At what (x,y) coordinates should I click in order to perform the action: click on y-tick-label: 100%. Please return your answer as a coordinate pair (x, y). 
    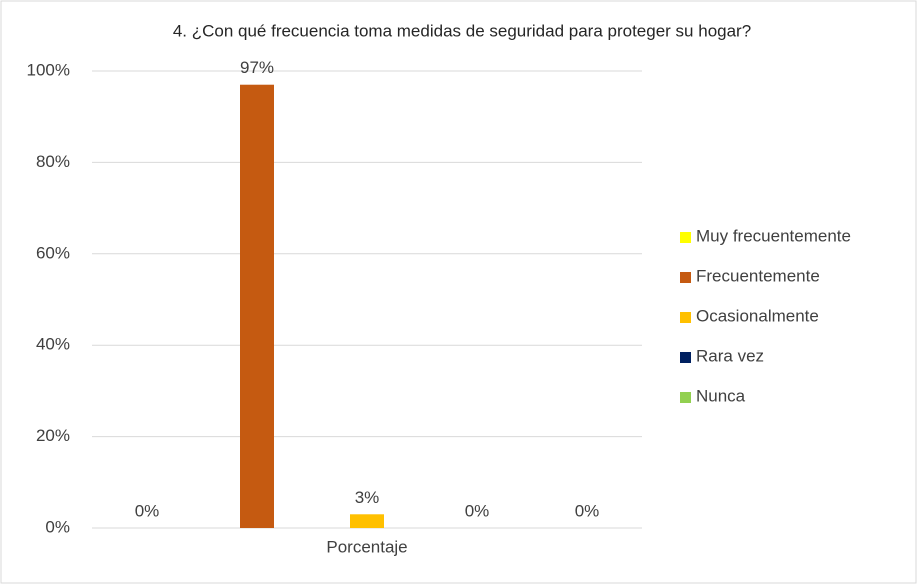
    Looking at the image, I should click on (48, 69).